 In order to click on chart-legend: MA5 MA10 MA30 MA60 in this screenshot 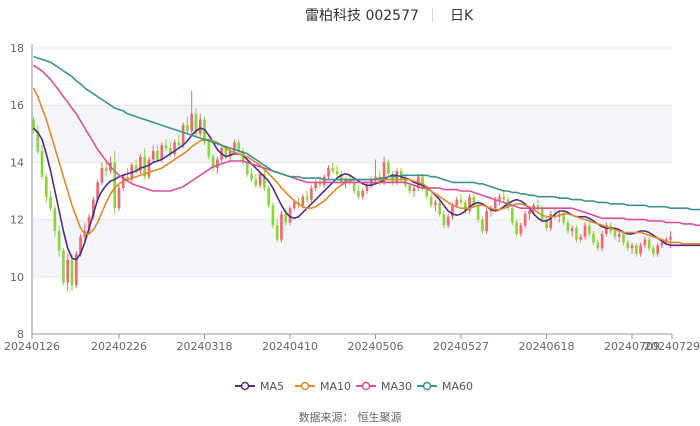, I will do `click(350, 386)`.